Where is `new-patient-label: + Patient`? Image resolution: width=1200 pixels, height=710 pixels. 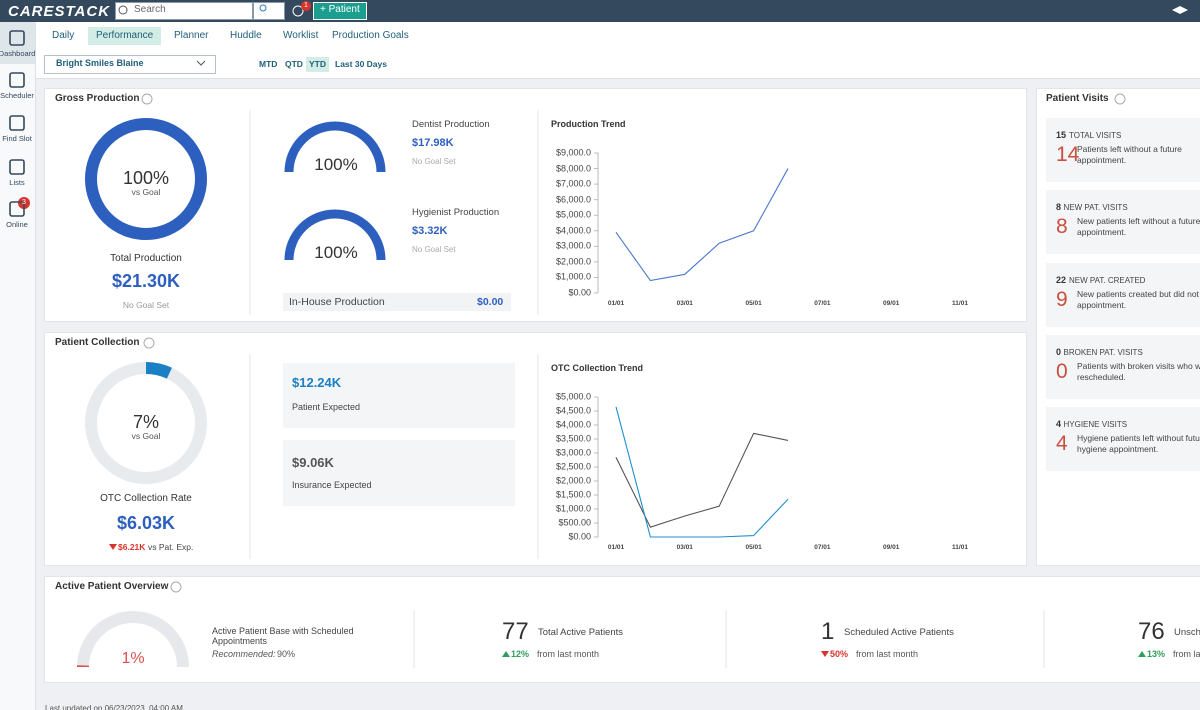
new-patient-label: + Patient is located at coordinates (340, 9).